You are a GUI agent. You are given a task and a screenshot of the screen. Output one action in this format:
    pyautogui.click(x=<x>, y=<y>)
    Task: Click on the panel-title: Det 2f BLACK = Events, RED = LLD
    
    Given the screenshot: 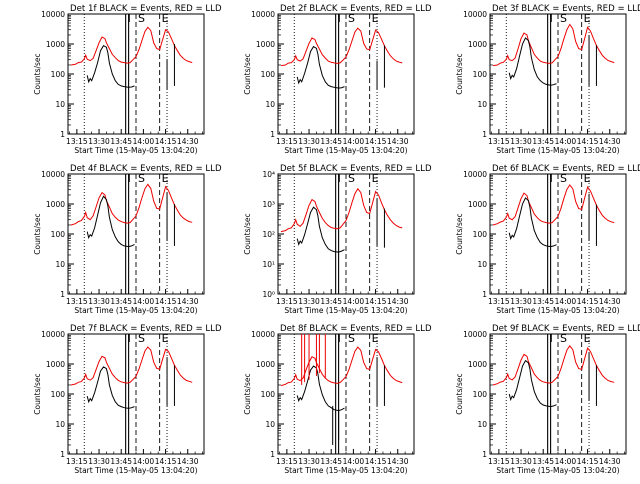 What is the action you would take?
    pyautogui.click(x=356, y=9)
    